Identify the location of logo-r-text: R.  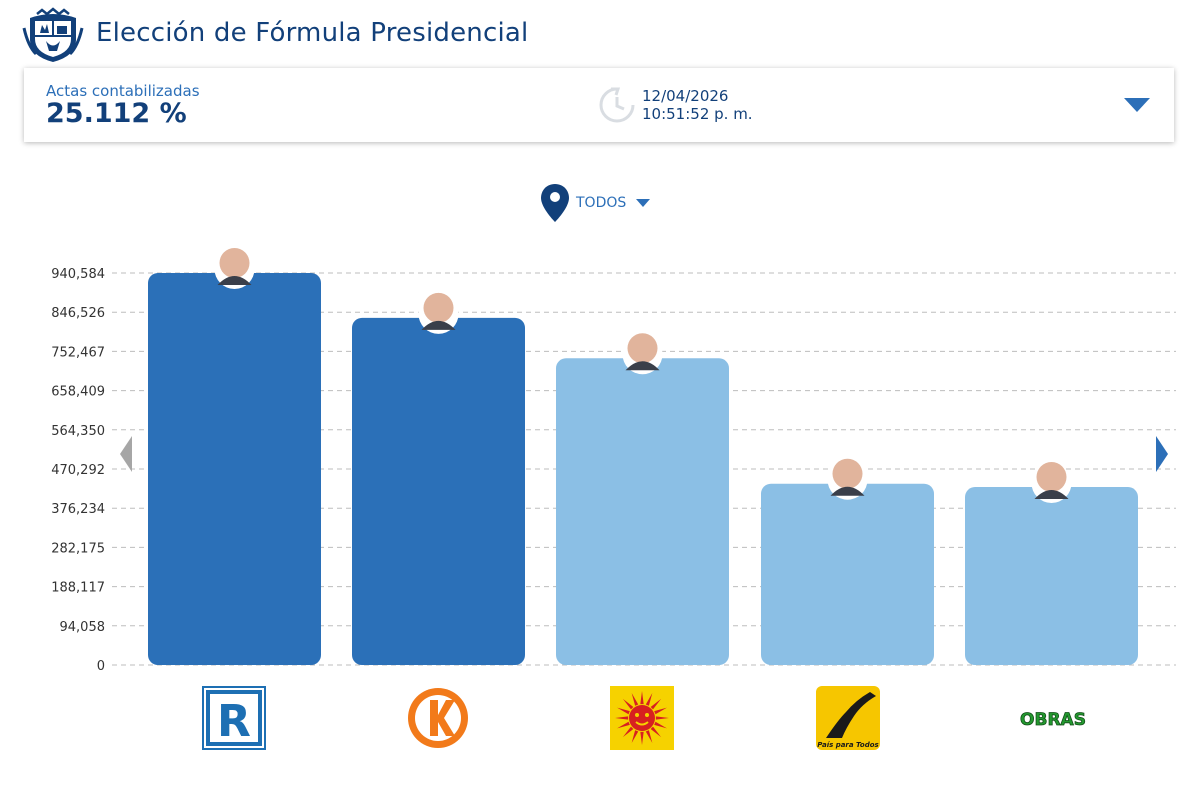
(234, 721).